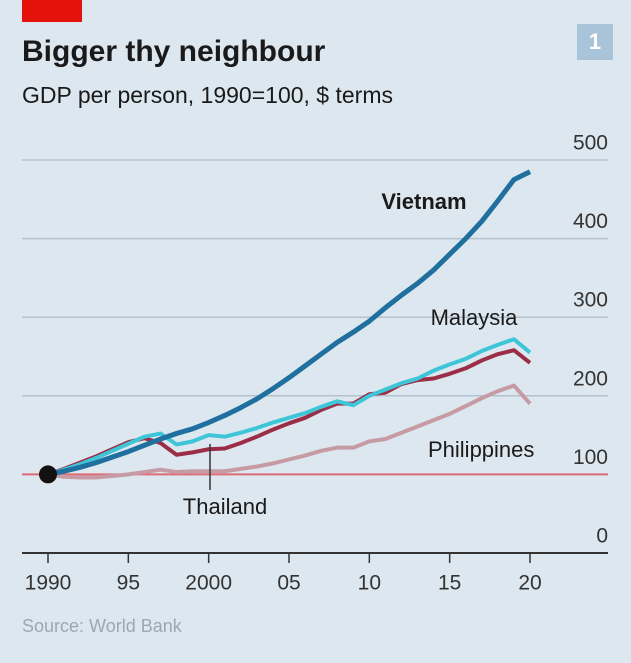 This screenshot has height=663, width=631. Describe the element at coordinates (475, 317) in the screenshot. I see `series-label: Malaysia` at that location.